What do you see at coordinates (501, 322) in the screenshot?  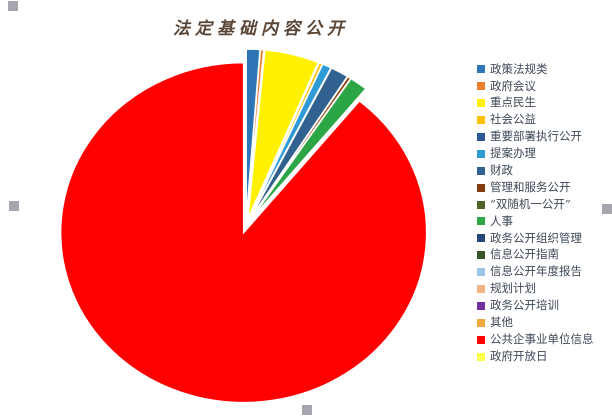 I see `legend-label: 其他` at bounding box center [501, 322].